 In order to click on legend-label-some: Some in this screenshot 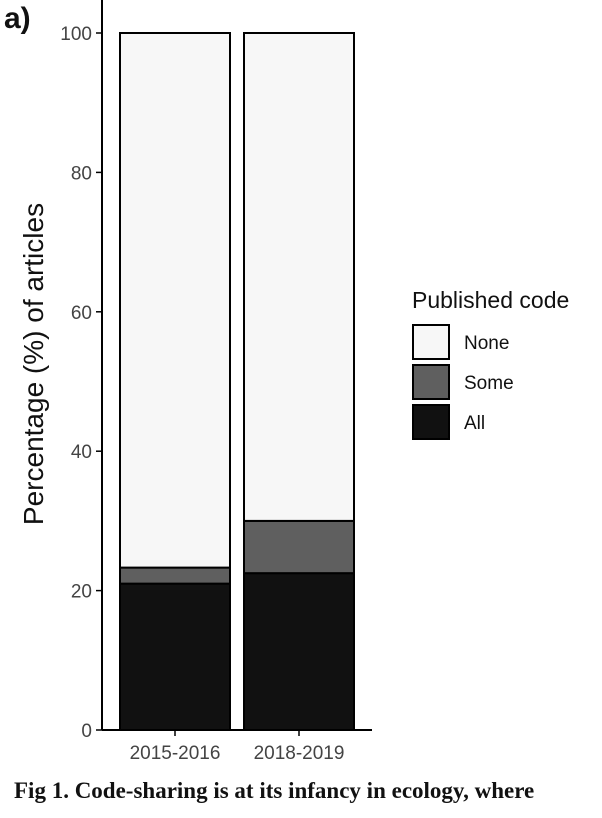, I will do `click(489, 383)`.